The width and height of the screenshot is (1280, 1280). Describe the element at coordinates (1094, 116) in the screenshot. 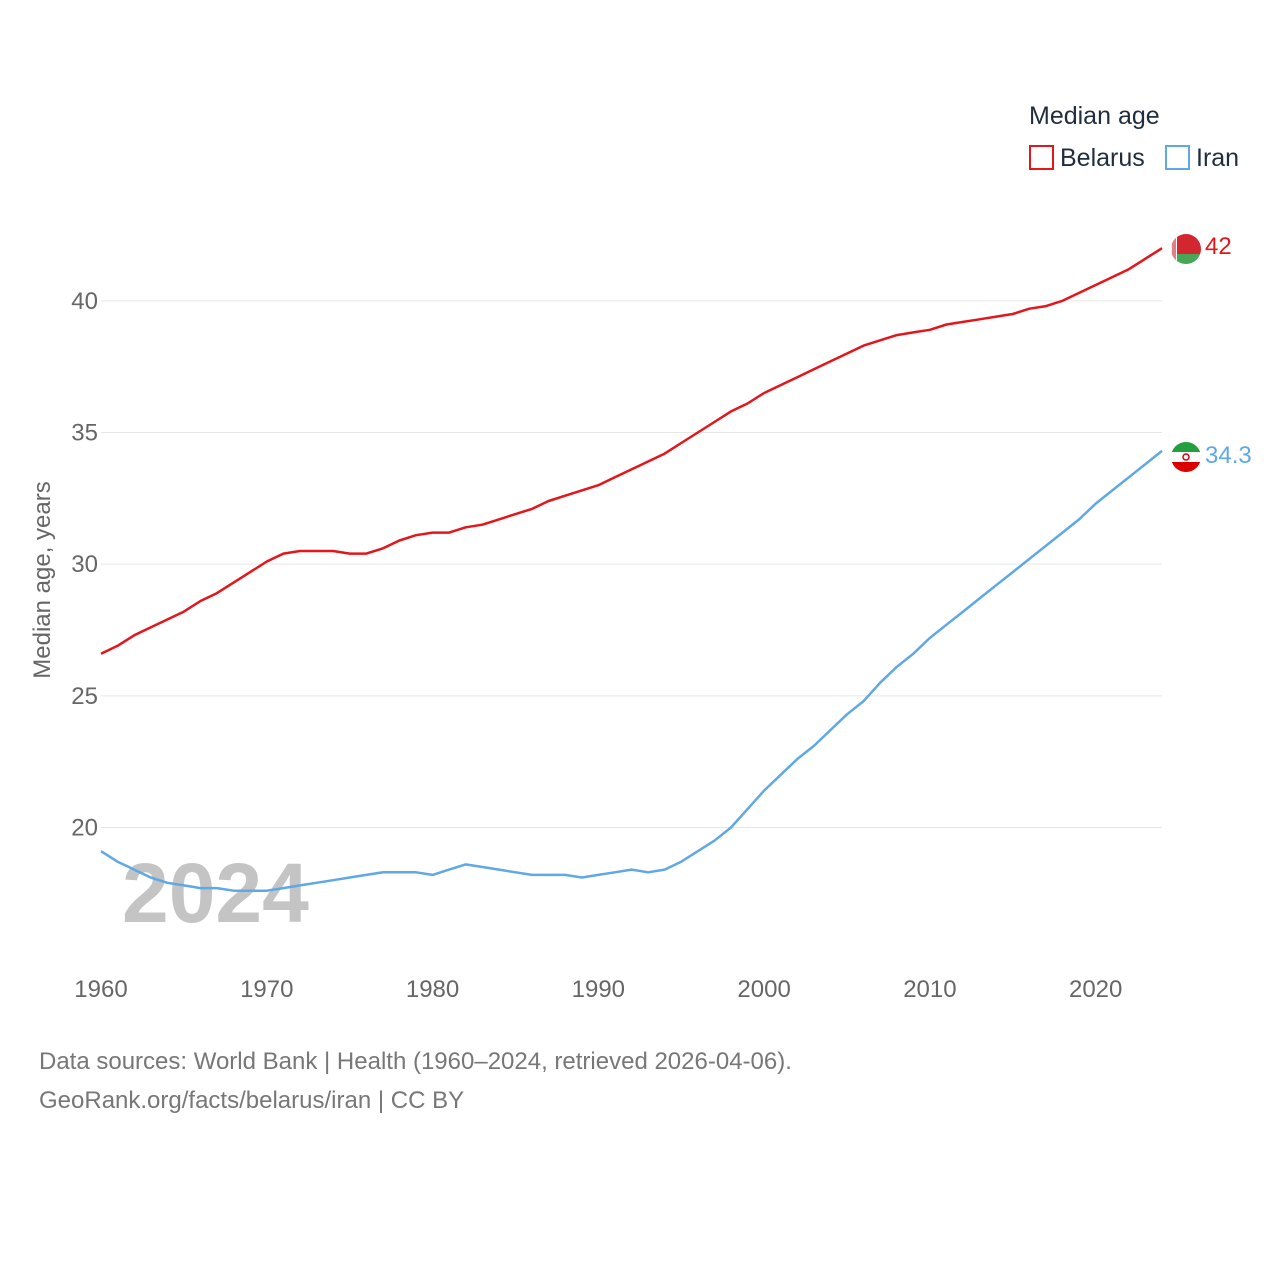

I see `legend-title: Median age` at that location.